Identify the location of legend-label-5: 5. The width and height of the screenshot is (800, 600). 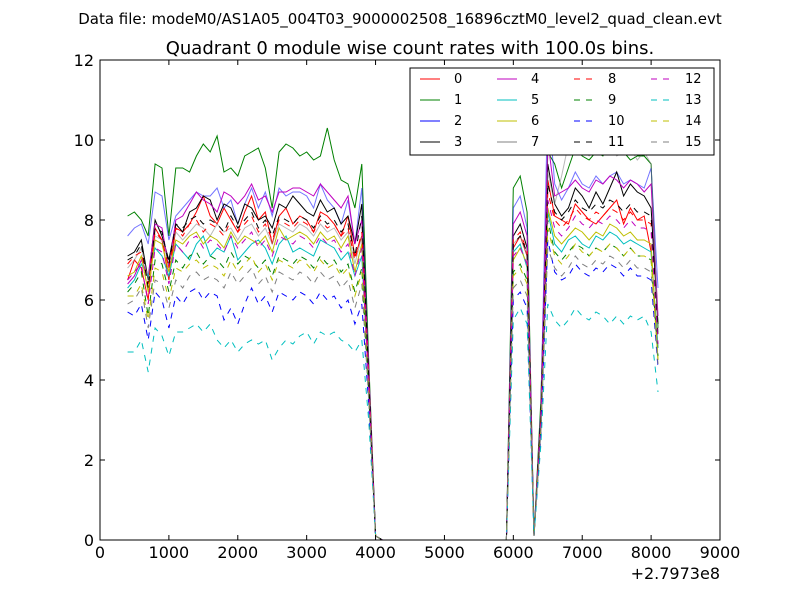
(535, 100).